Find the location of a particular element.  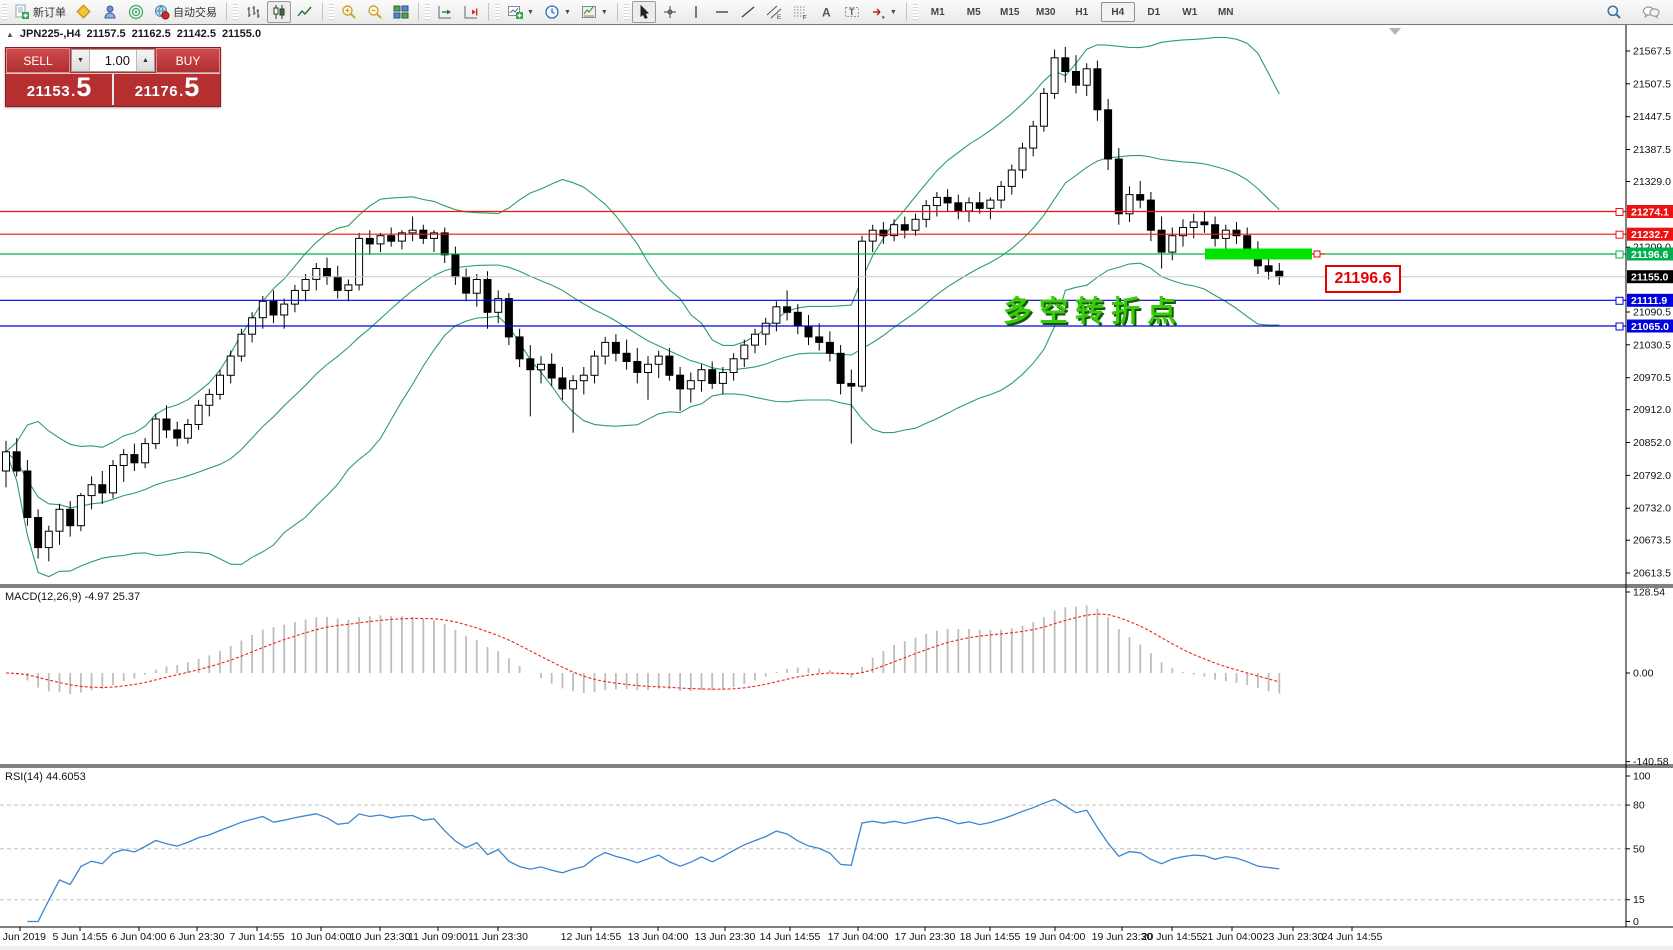

fibonacci-icon: F is located at coordinates (800, 13).